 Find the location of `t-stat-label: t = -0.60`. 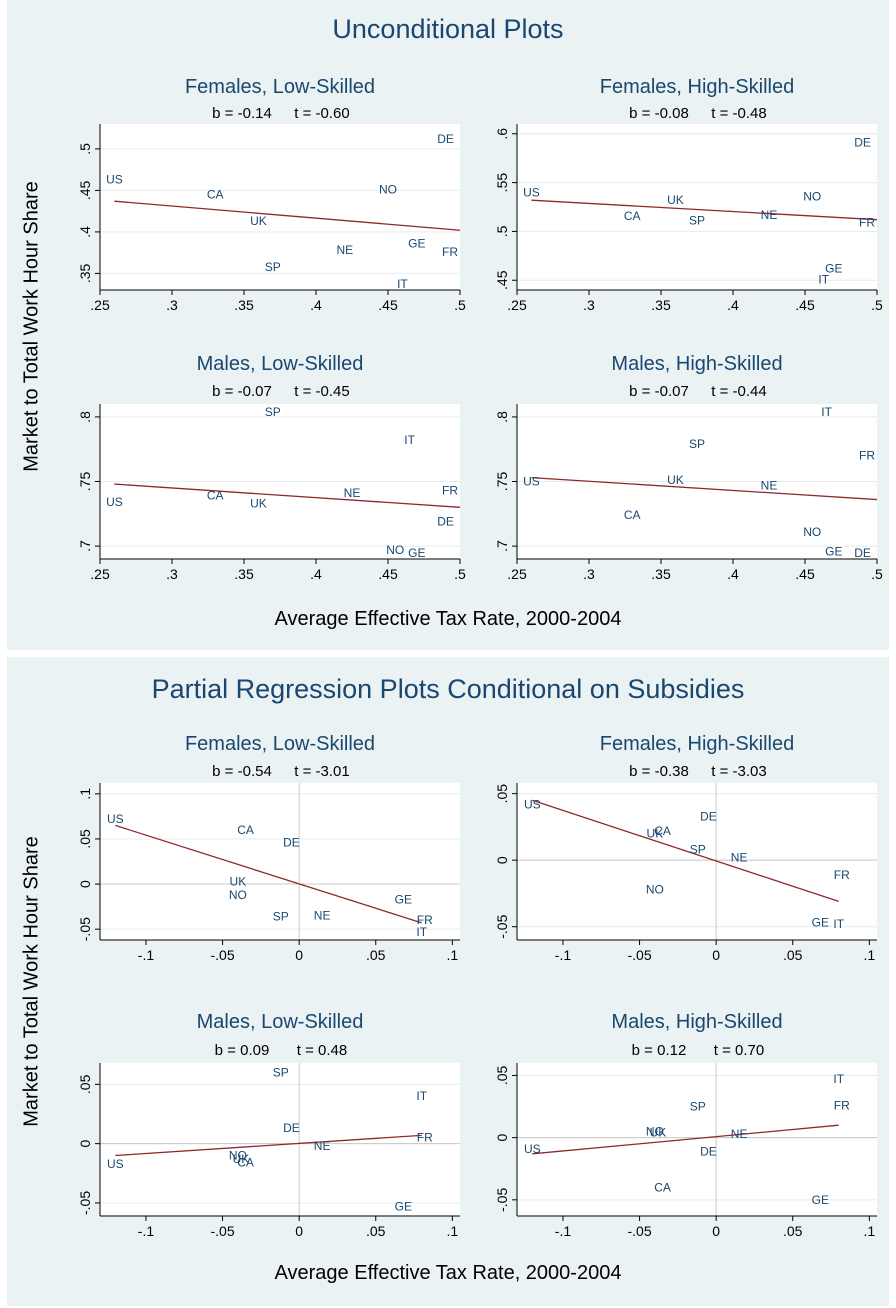

t-stat-label: t = -0.60 is located at coordinates (321, 113).